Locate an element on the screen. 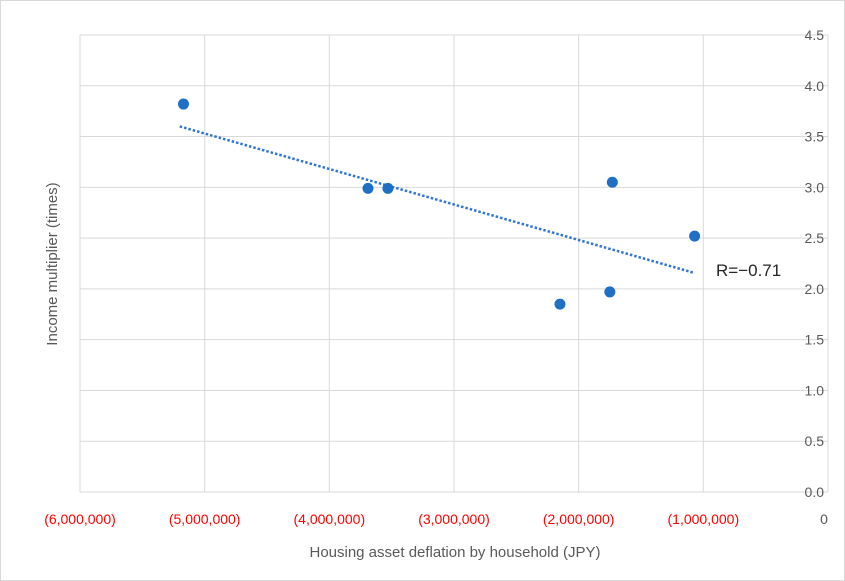 This screenshot has height=581, width=845. y-tick-label: 4.0 is located at coordinates (815, 86).